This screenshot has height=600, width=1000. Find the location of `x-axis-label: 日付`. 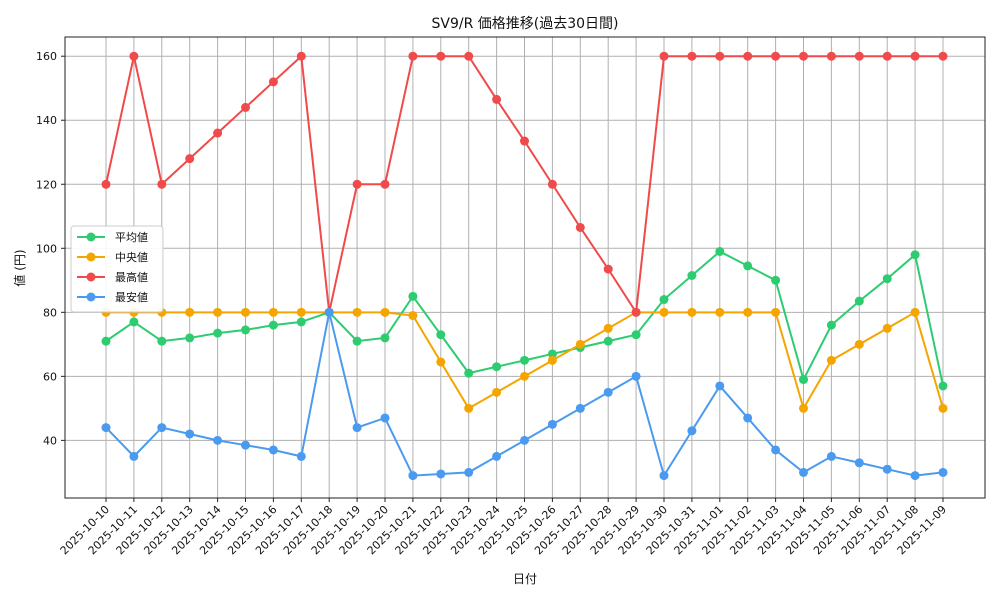

x-axis-label: 日付 is located at coordinates (525, 579).